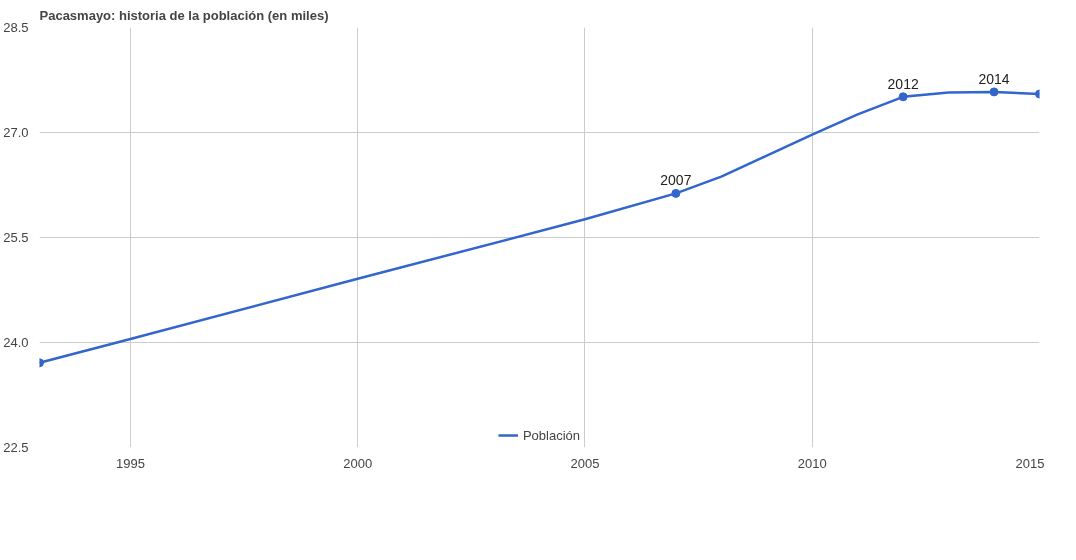 The height and width of the screenshot is (560, 1076). What do you see at coordinates (994, 78) in the screenshot?
I see `annotation: 2014` at bounding box center [994, 78].